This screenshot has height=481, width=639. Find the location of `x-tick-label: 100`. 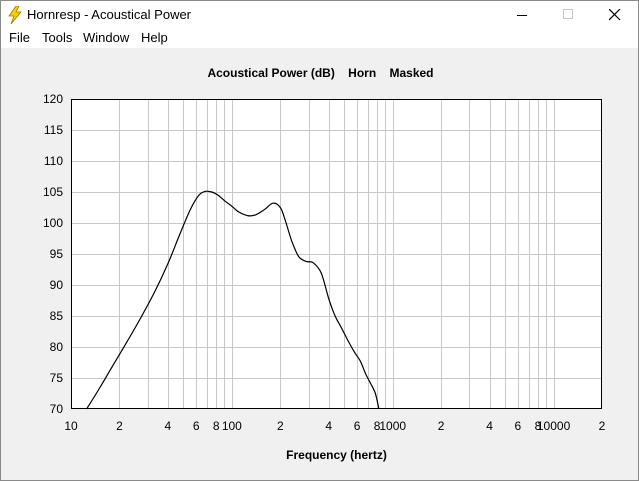

x-tick-label: 100 is located at coordinates (232, 426).